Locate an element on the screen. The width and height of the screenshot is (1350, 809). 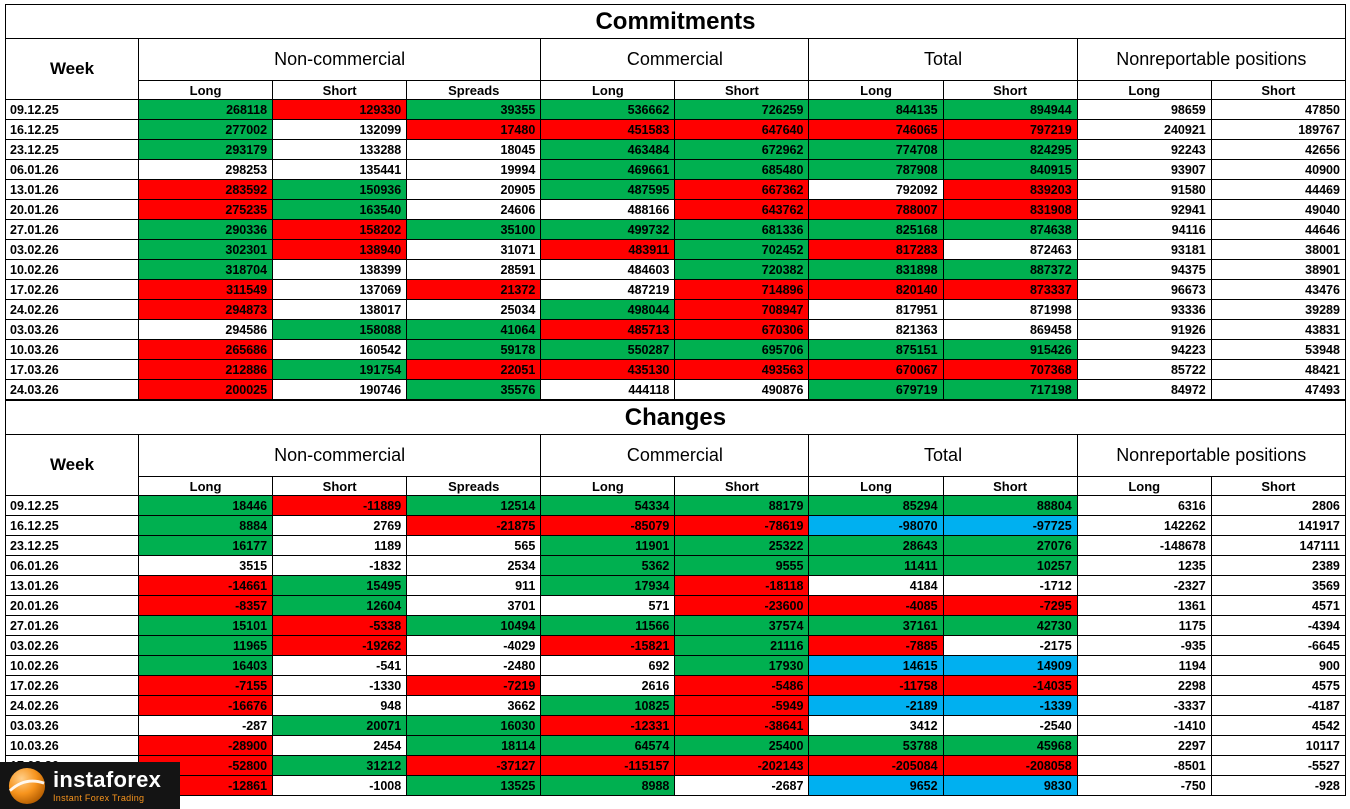
value-cell: 9555 is located at coordinates (742, 565).